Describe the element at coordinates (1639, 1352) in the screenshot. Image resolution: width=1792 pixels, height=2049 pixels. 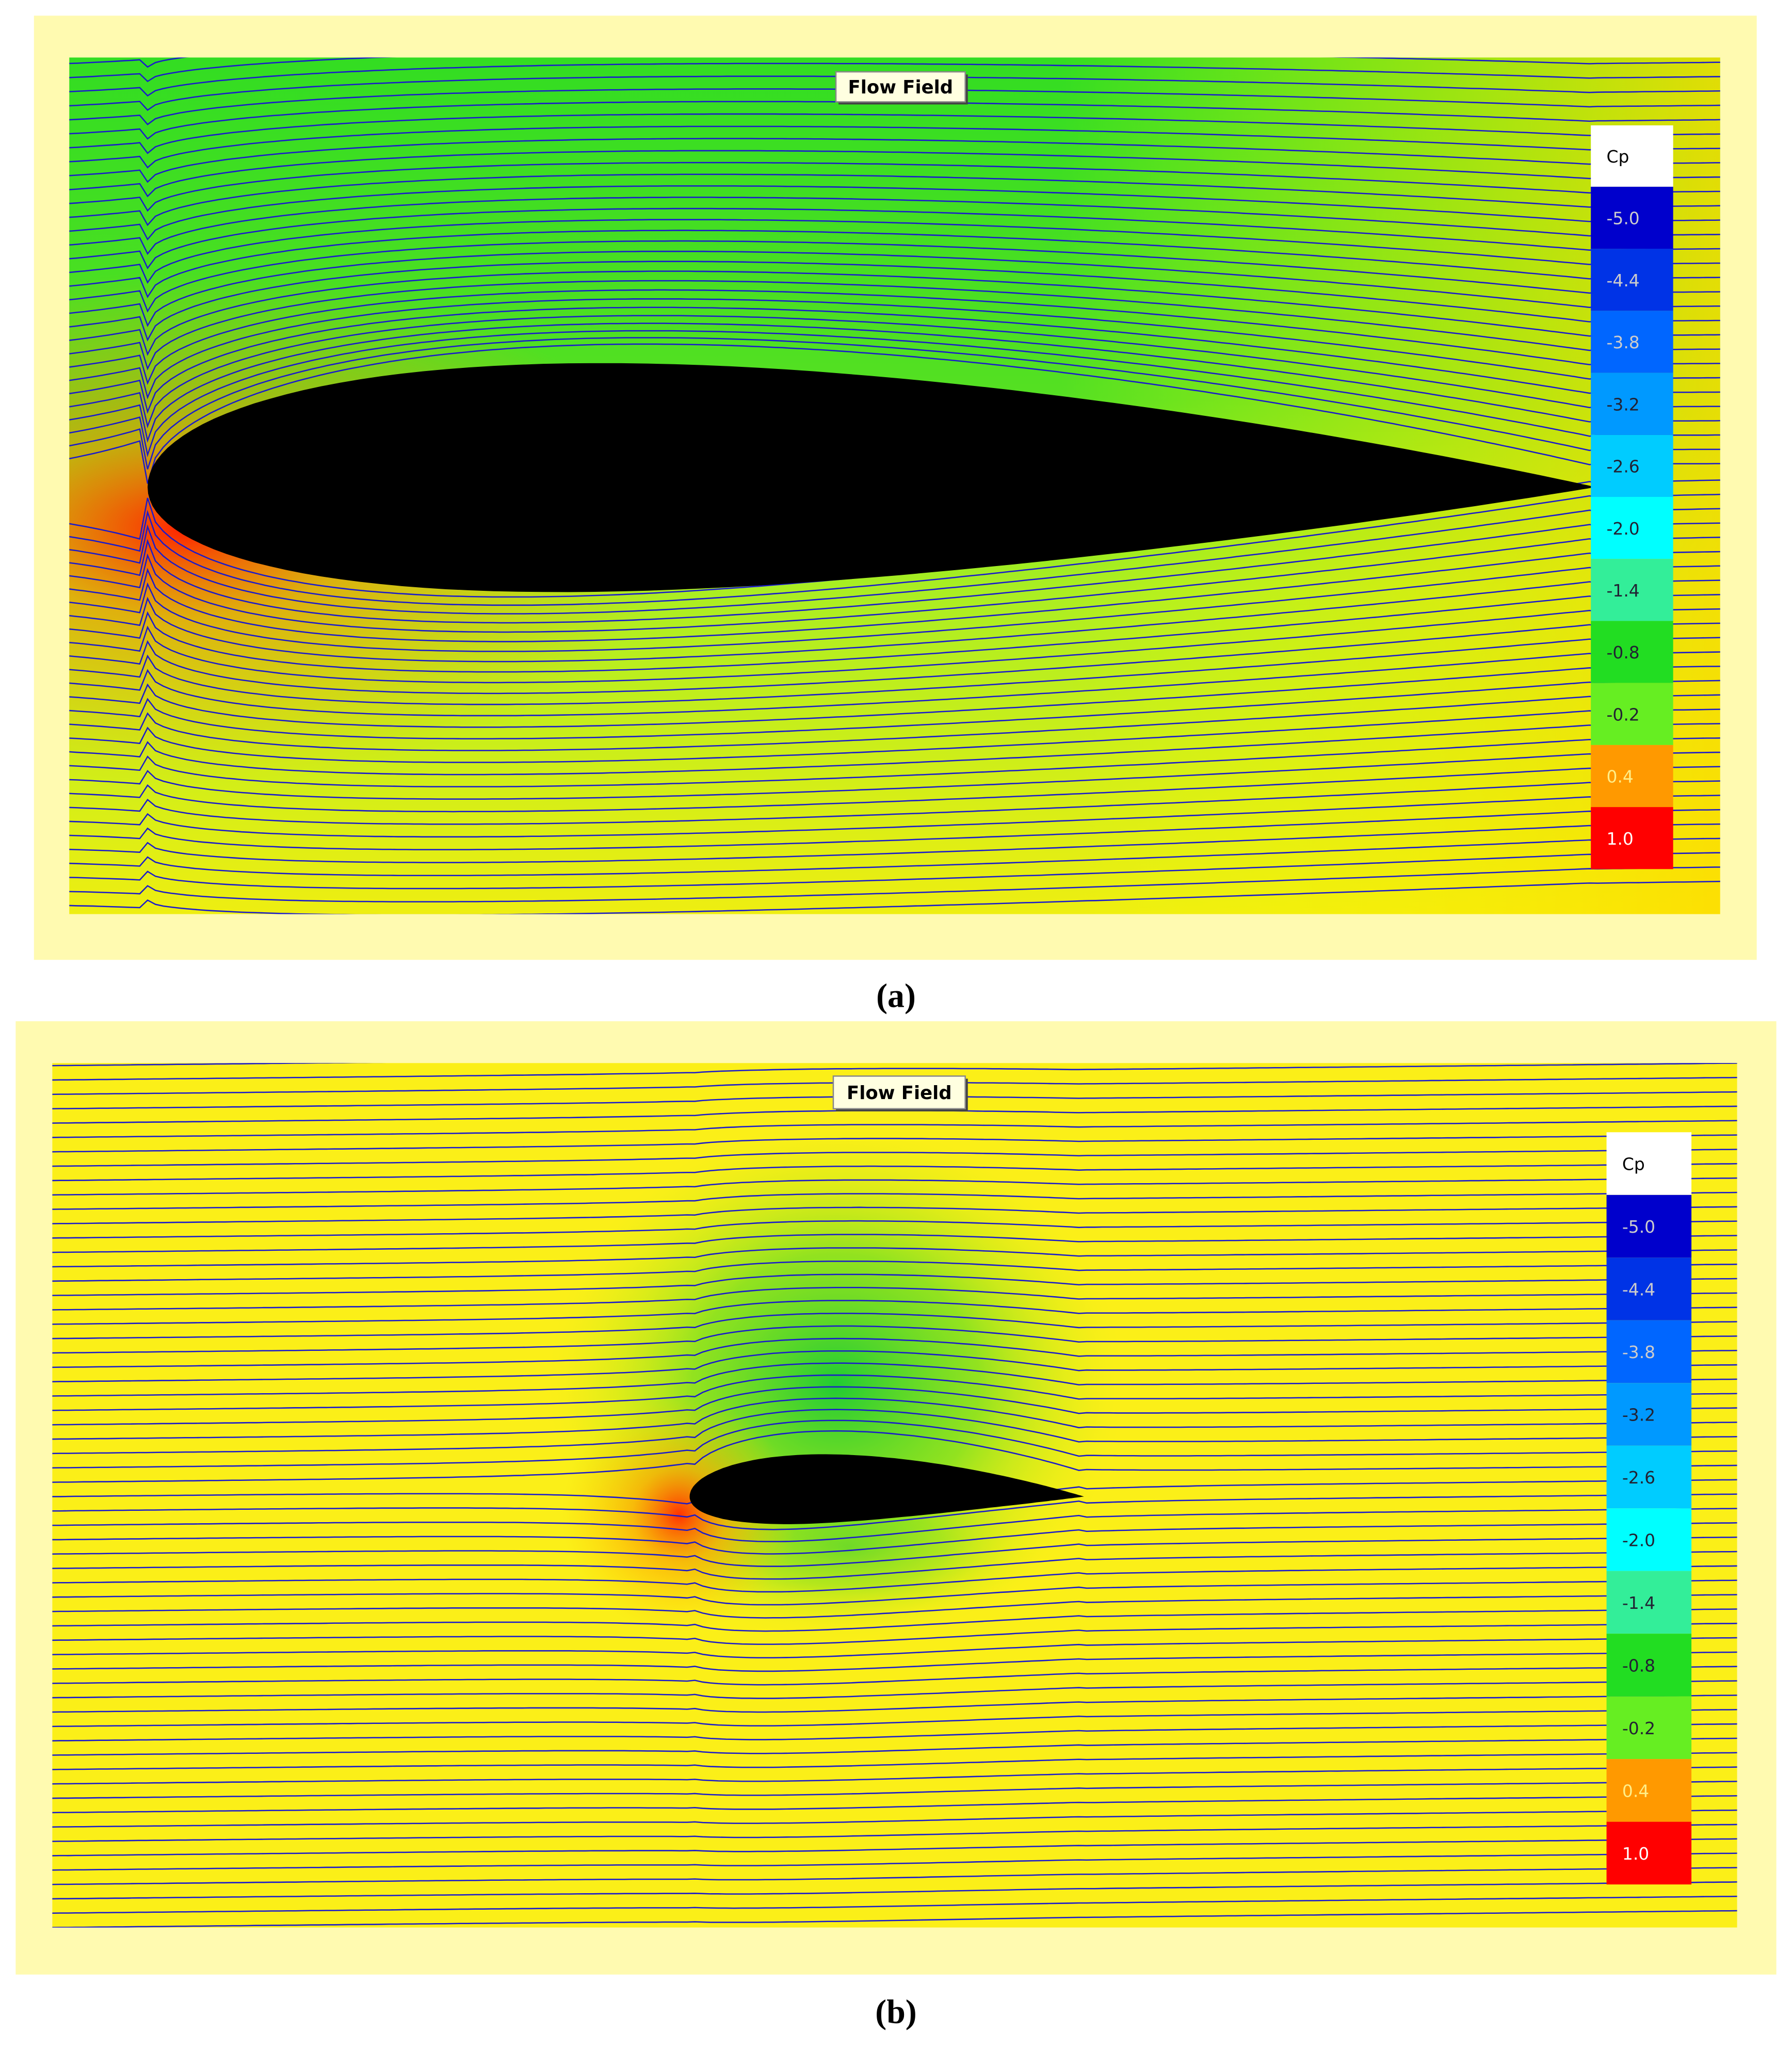
I see `legend-label: -3.8` at that location.